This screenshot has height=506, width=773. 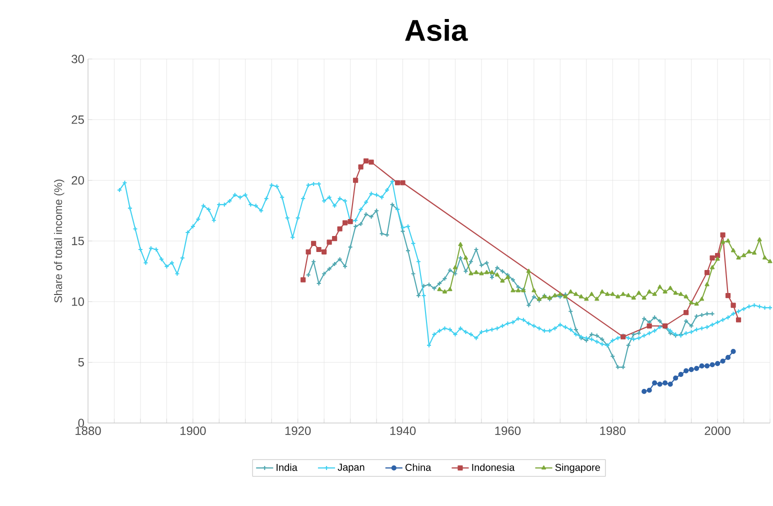 I want to click on legend-label: China, so click(x=419, y=467).